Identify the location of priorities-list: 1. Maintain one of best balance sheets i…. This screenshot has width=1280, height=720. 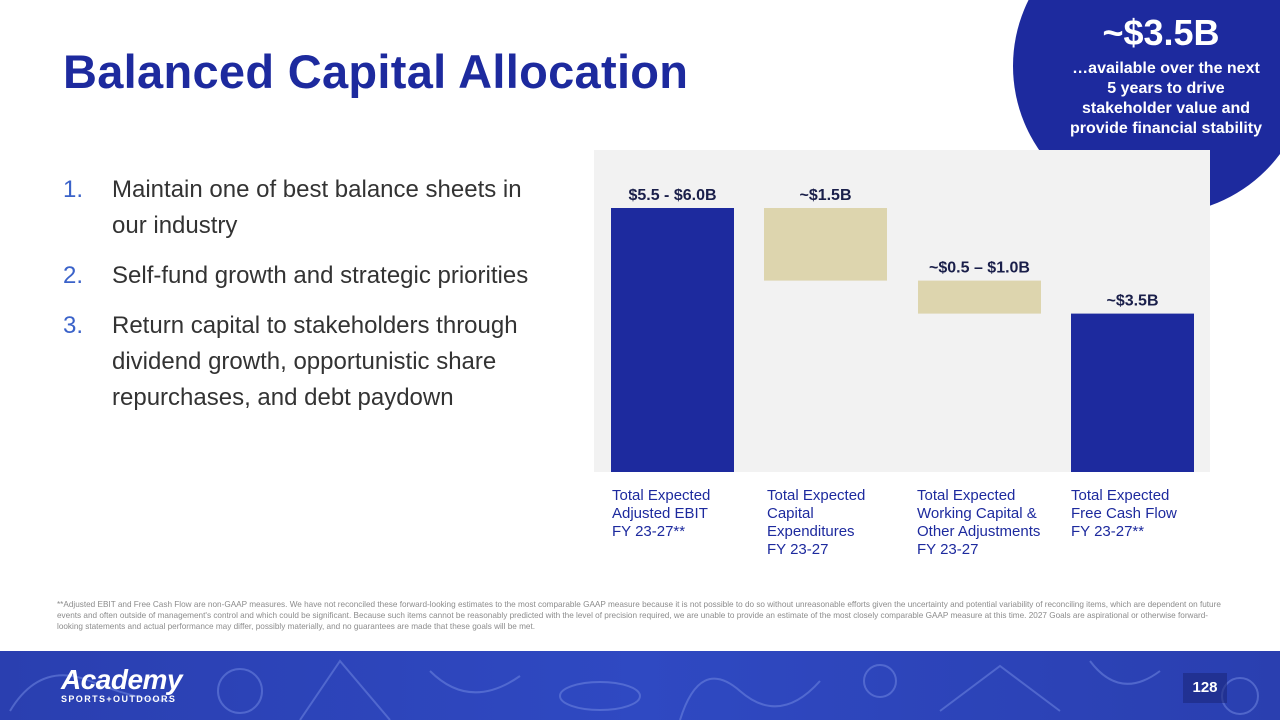
(298, 301).